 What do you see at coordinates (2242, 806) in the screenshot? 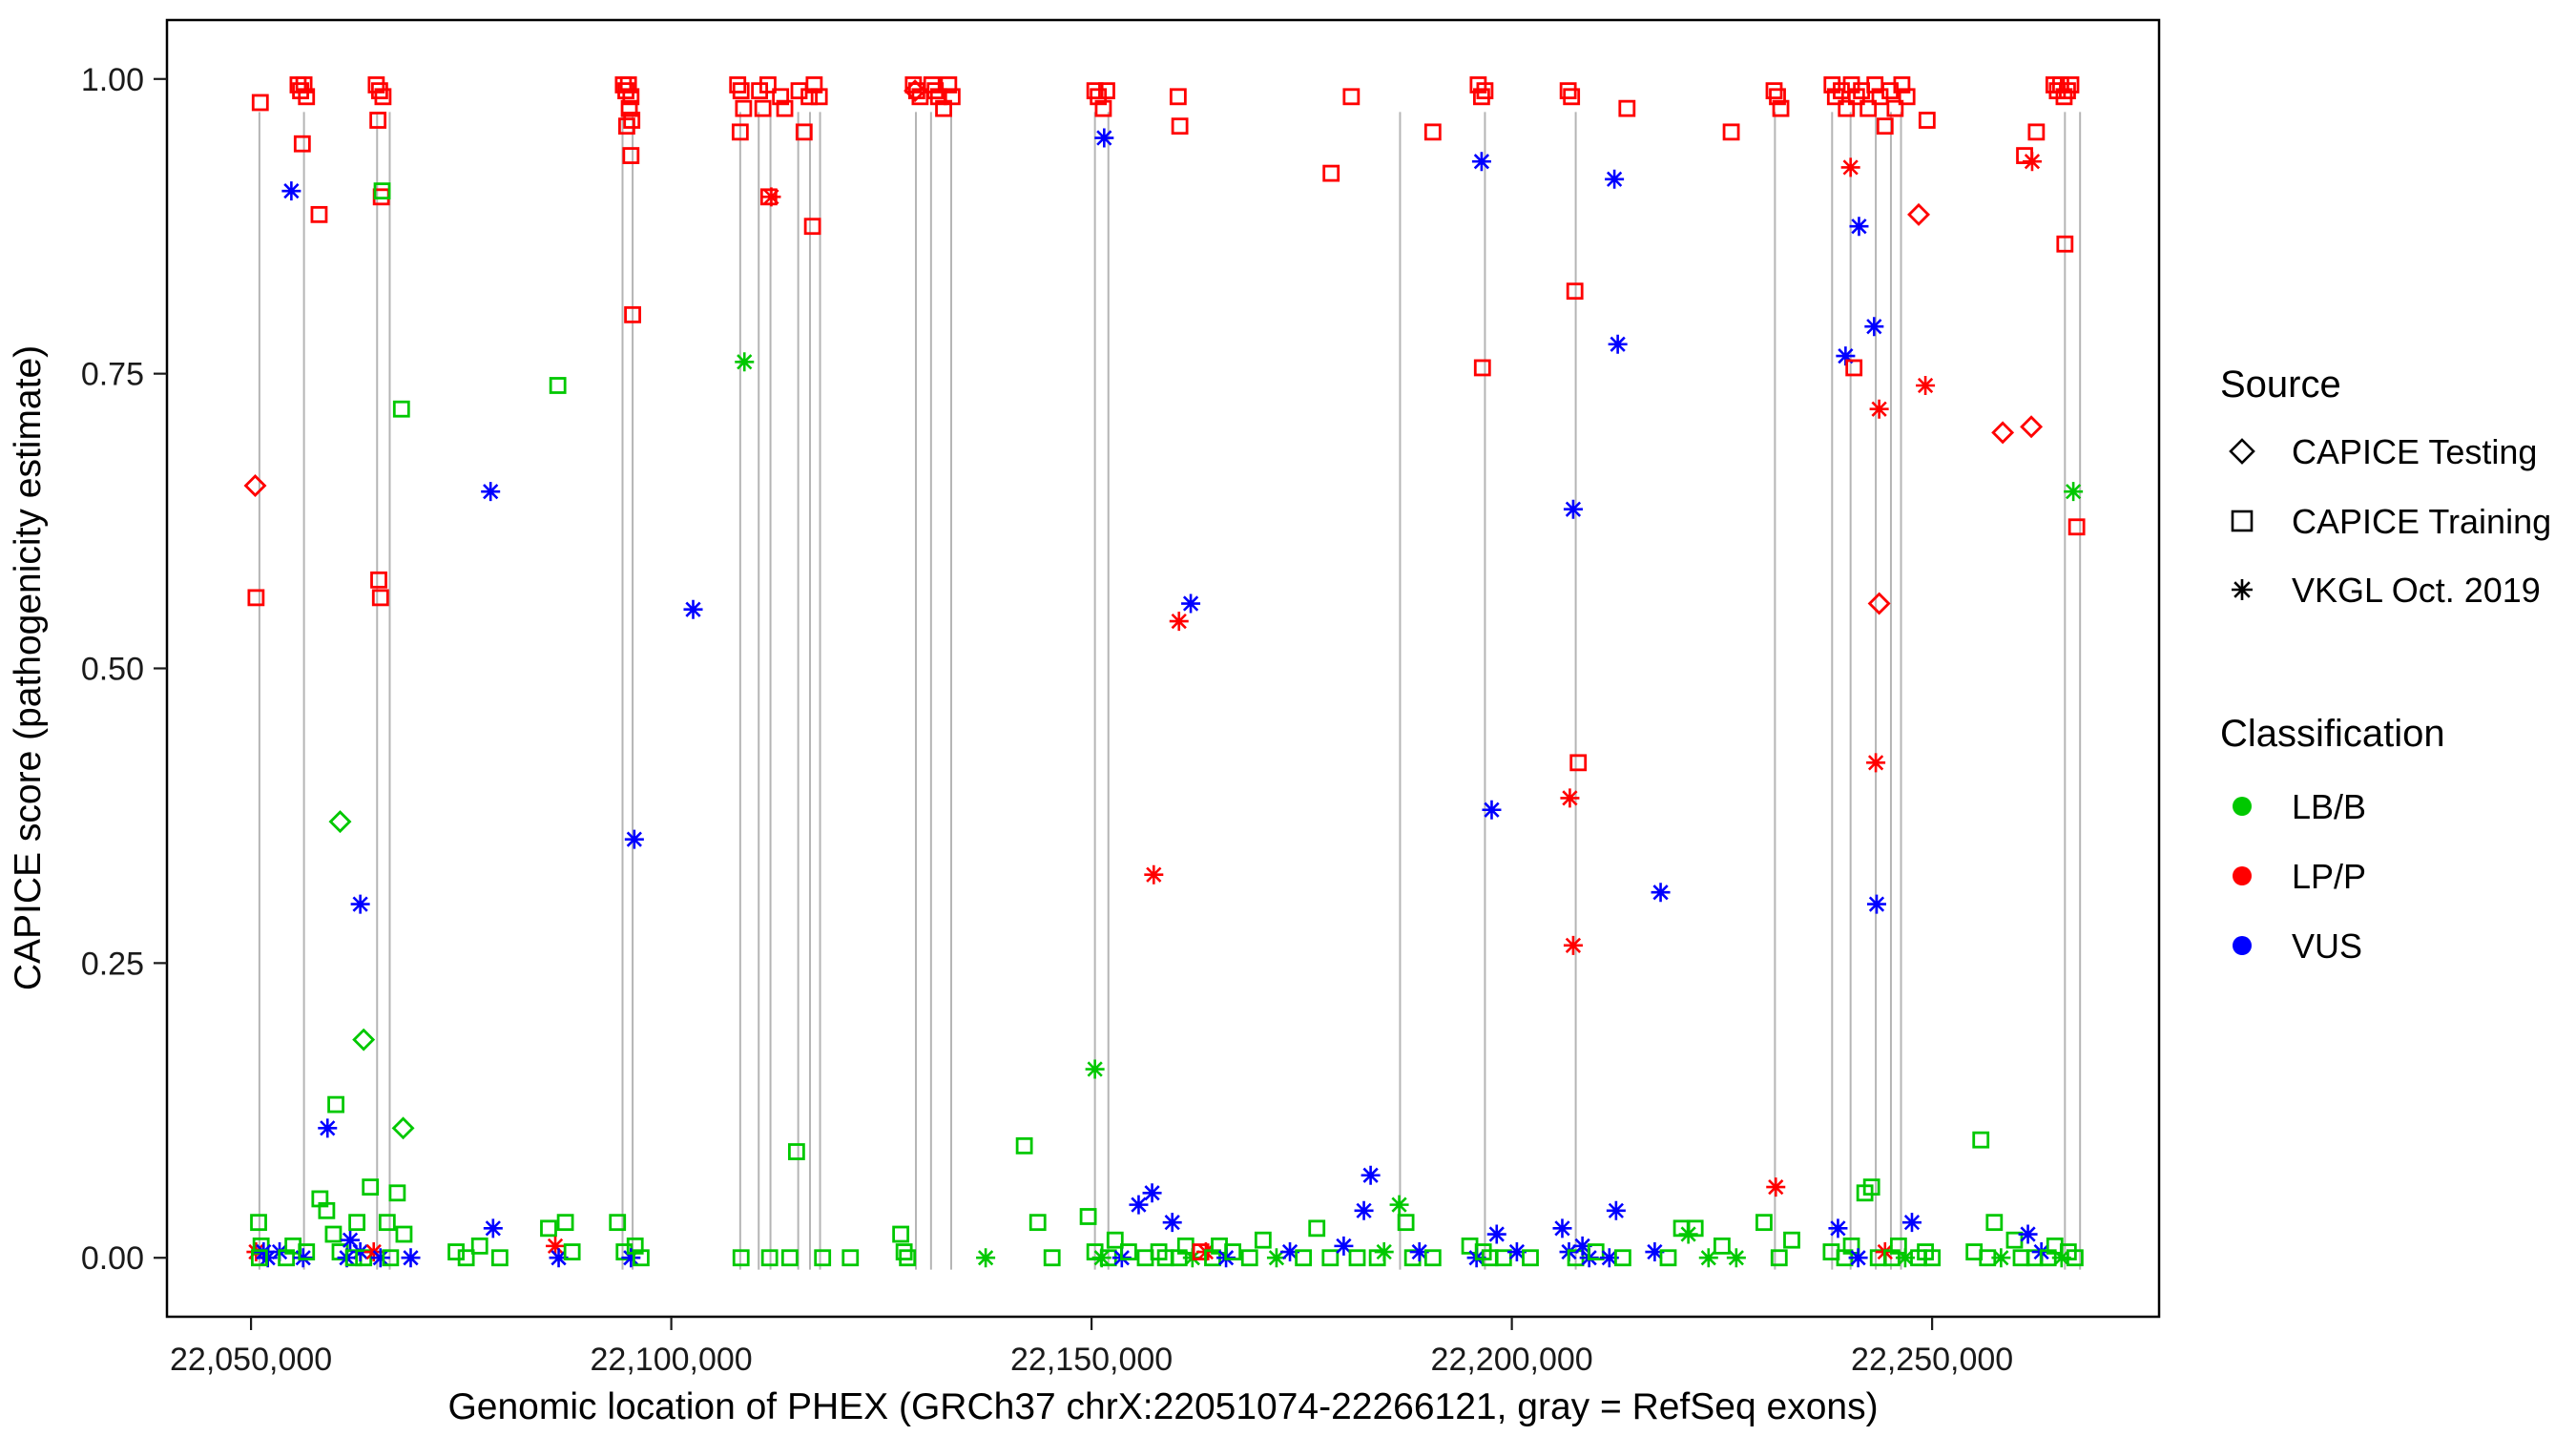
I see `lbb-color-dot-icon` at bounding box center [2242, 806].